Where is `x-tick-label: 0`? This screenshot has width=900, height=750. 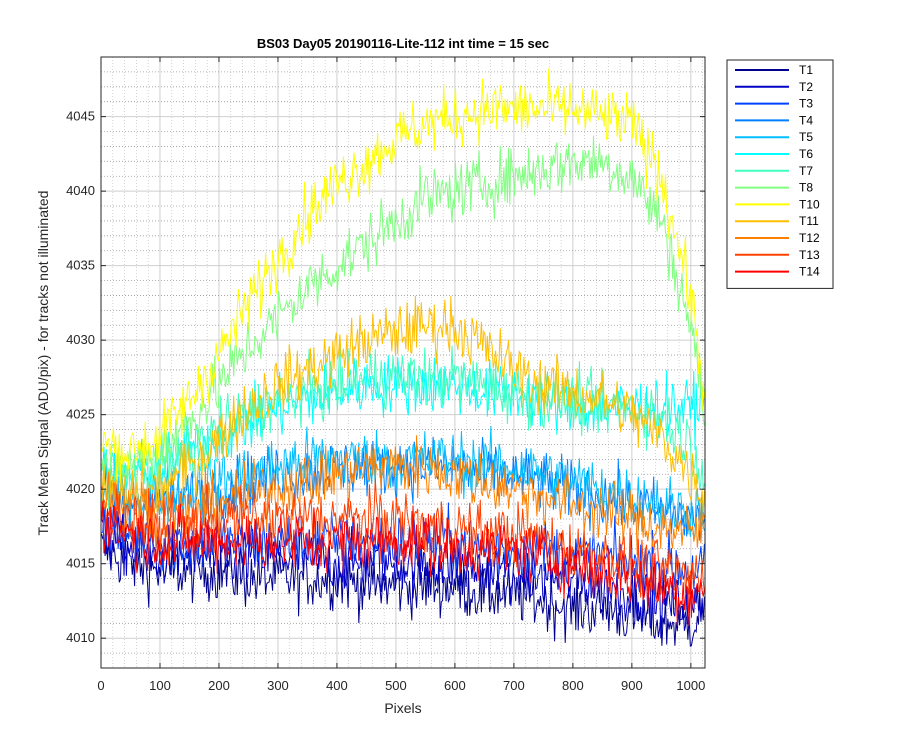 x-tick-label: 0 is located at coordinates (100, 685).